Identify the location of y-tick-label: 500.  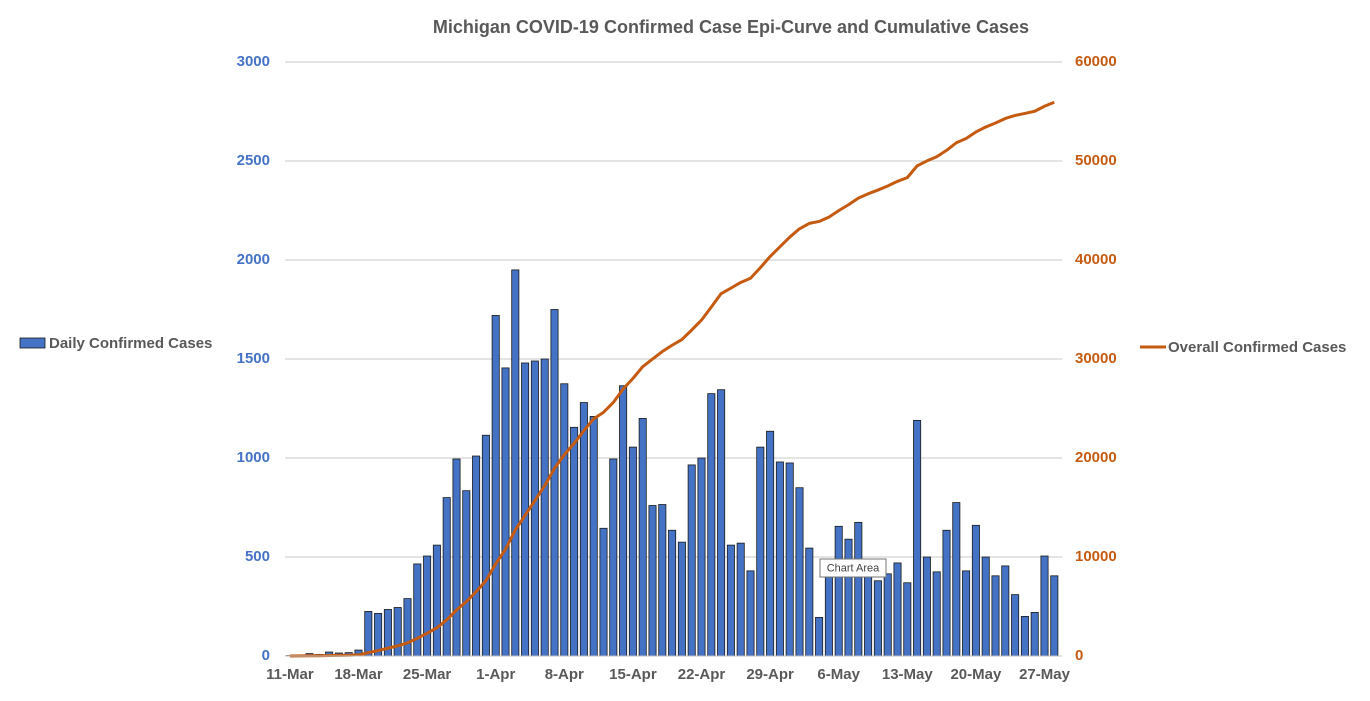
(257, 556).